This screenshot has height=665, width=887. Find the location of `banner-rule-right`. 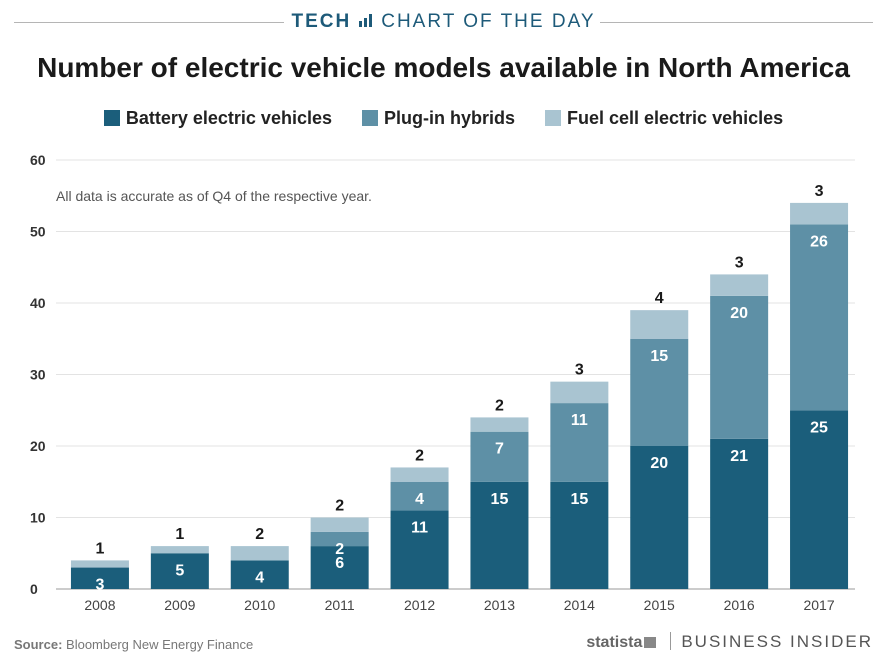

banner-rule-right is located at coordinates (736, 22).